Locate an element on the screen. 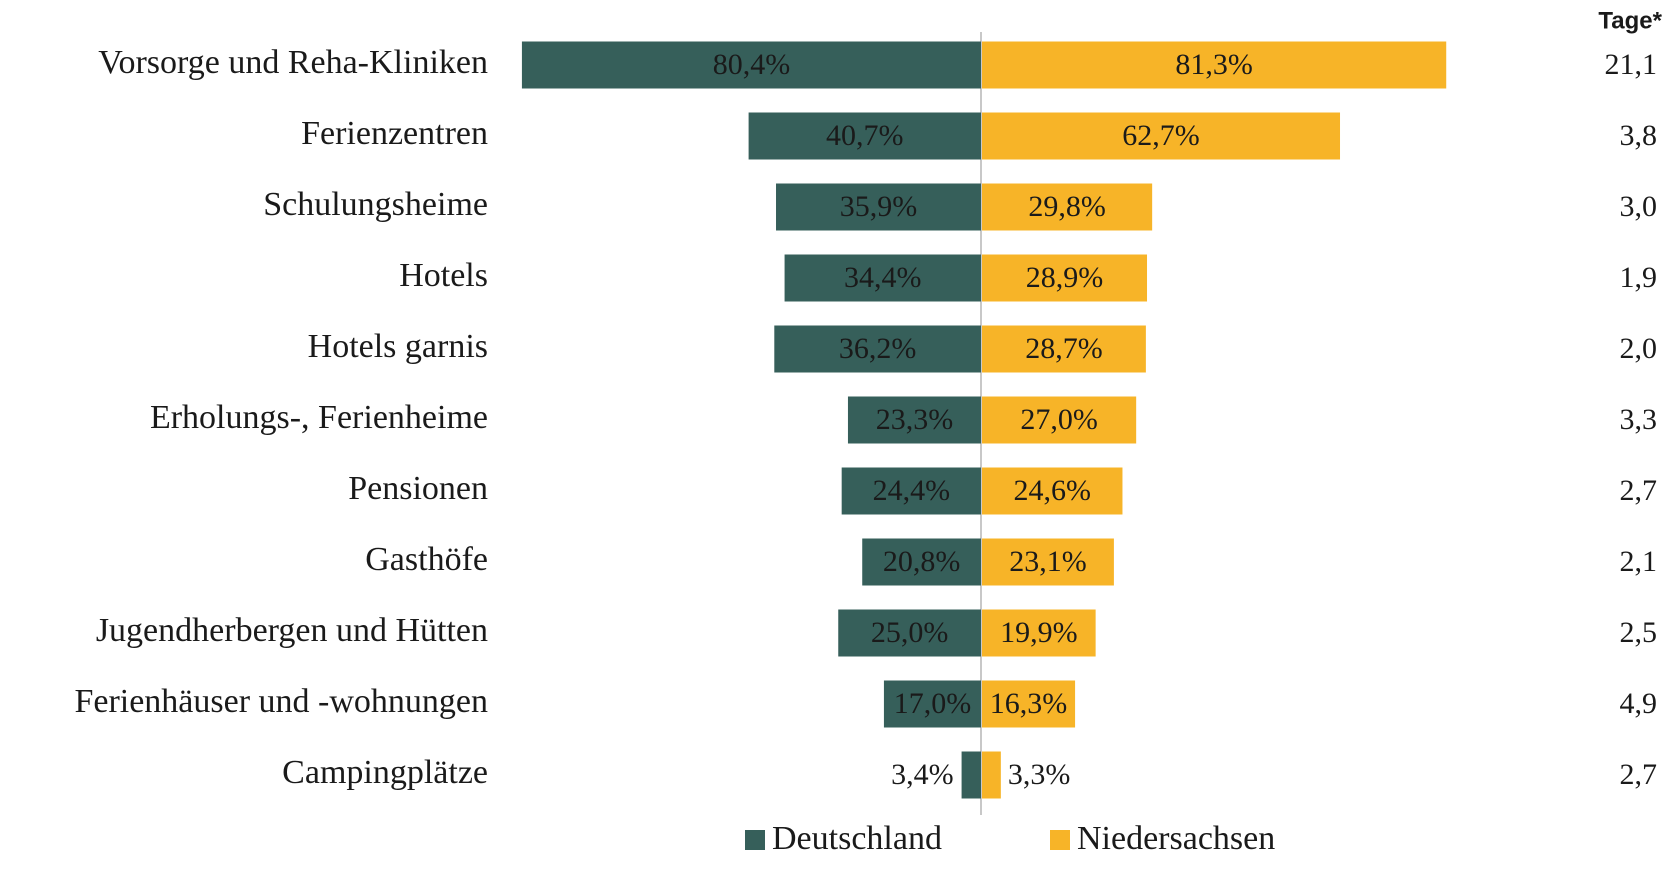 The width and height of the screenshot is (1665, 885). data-label: 35,9% is located at coordinates (879, 206).